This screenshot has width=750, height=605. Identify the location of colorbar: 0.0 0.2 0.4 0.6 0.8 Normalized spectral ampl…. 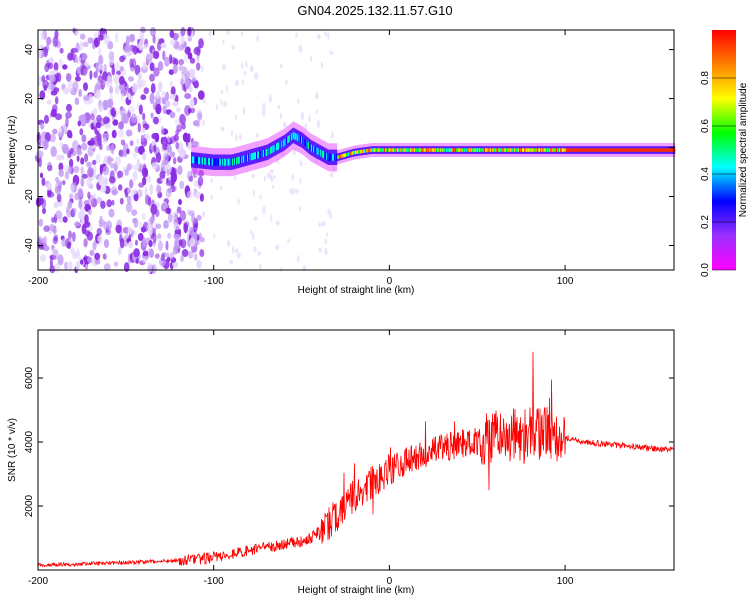
(724, 153).